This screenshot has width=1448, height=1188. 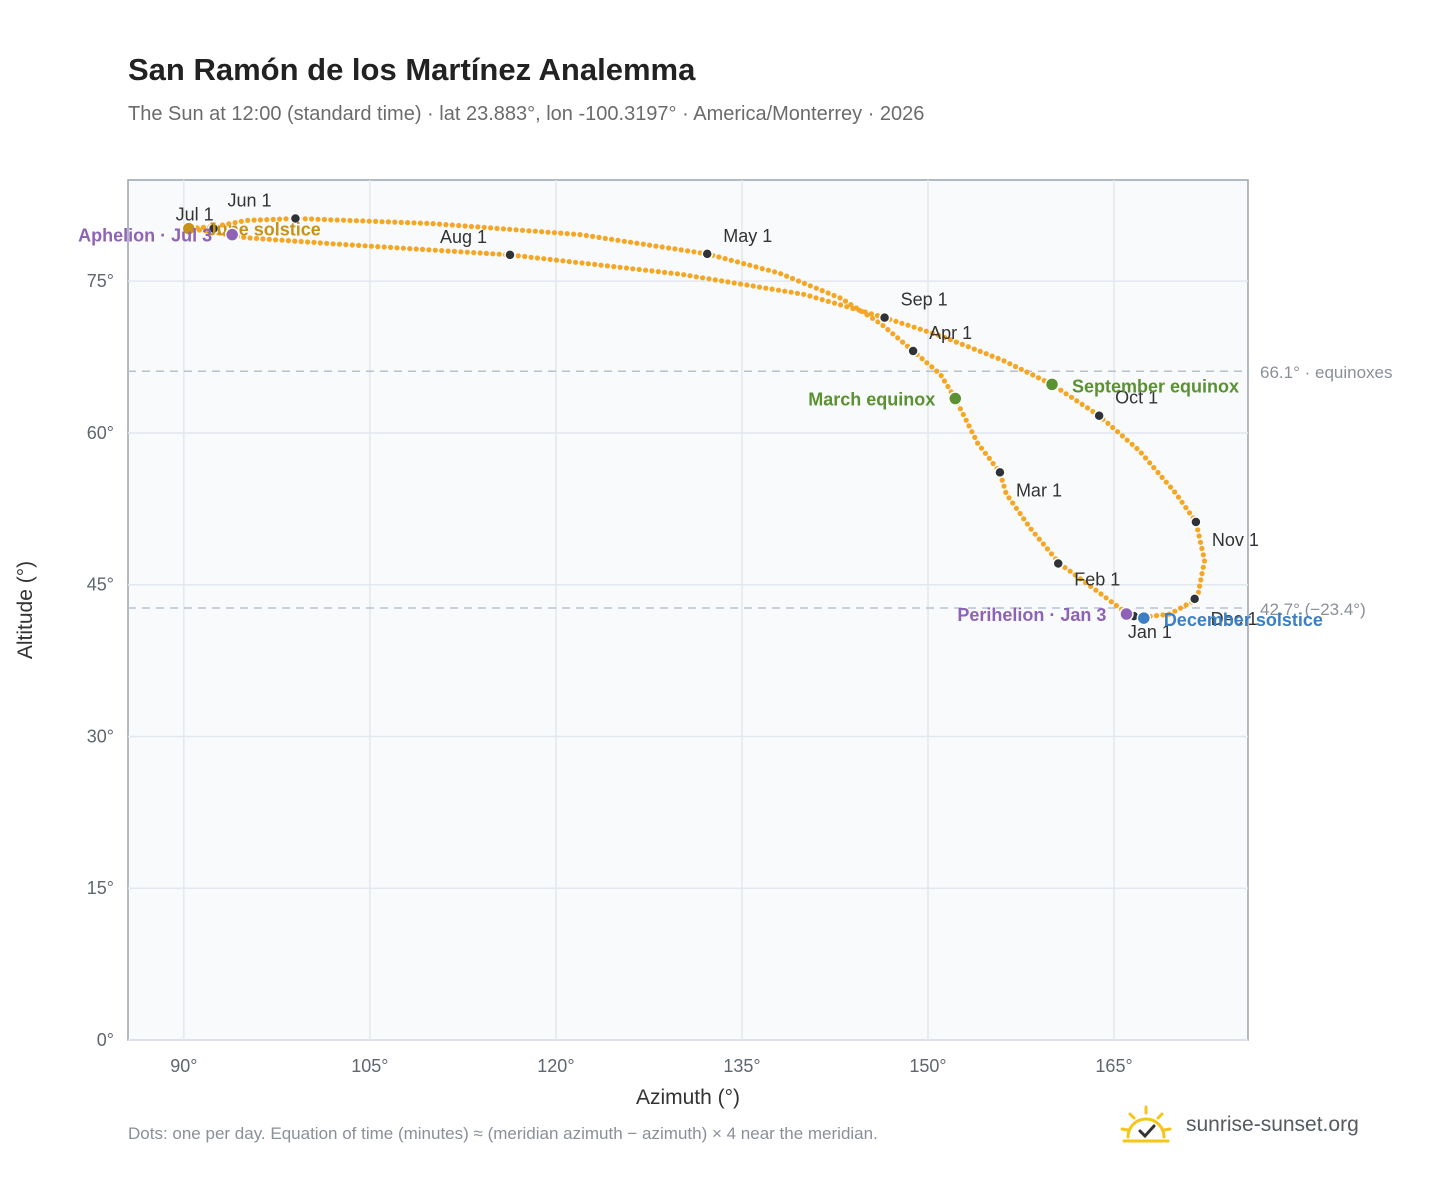 What do you see at coordinates (1239, 1125) in the screenshot?
I see `brand: sunrise-sunset.org` at bounding box center [1239, 1125].